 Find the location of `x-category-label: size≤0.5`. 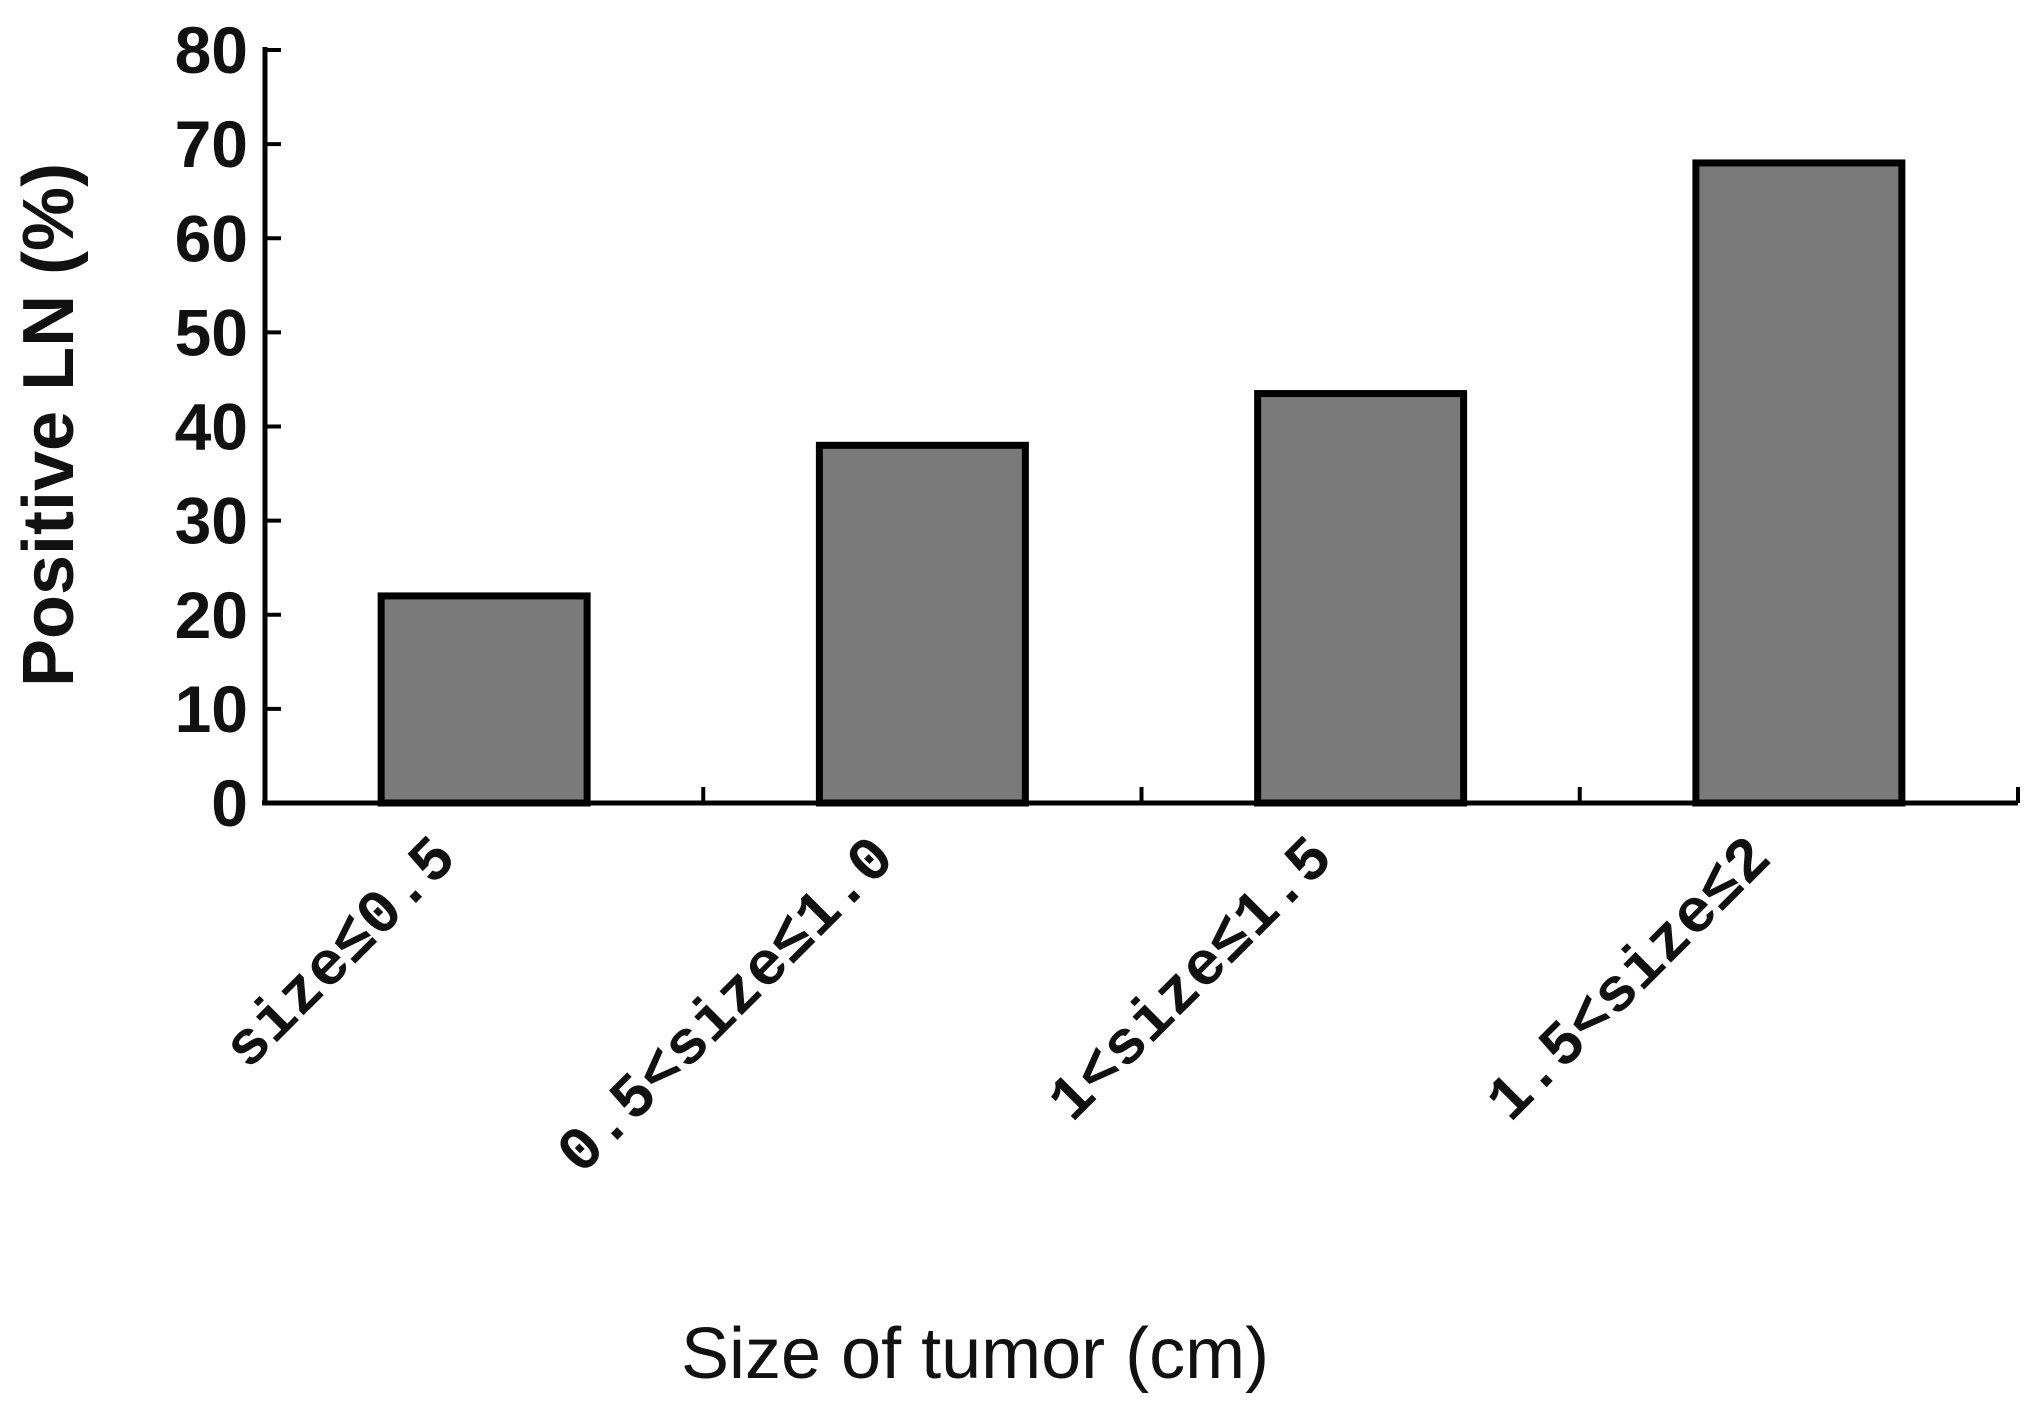

x-category-label: size≤0.5 is located at coordinates (341, 954).